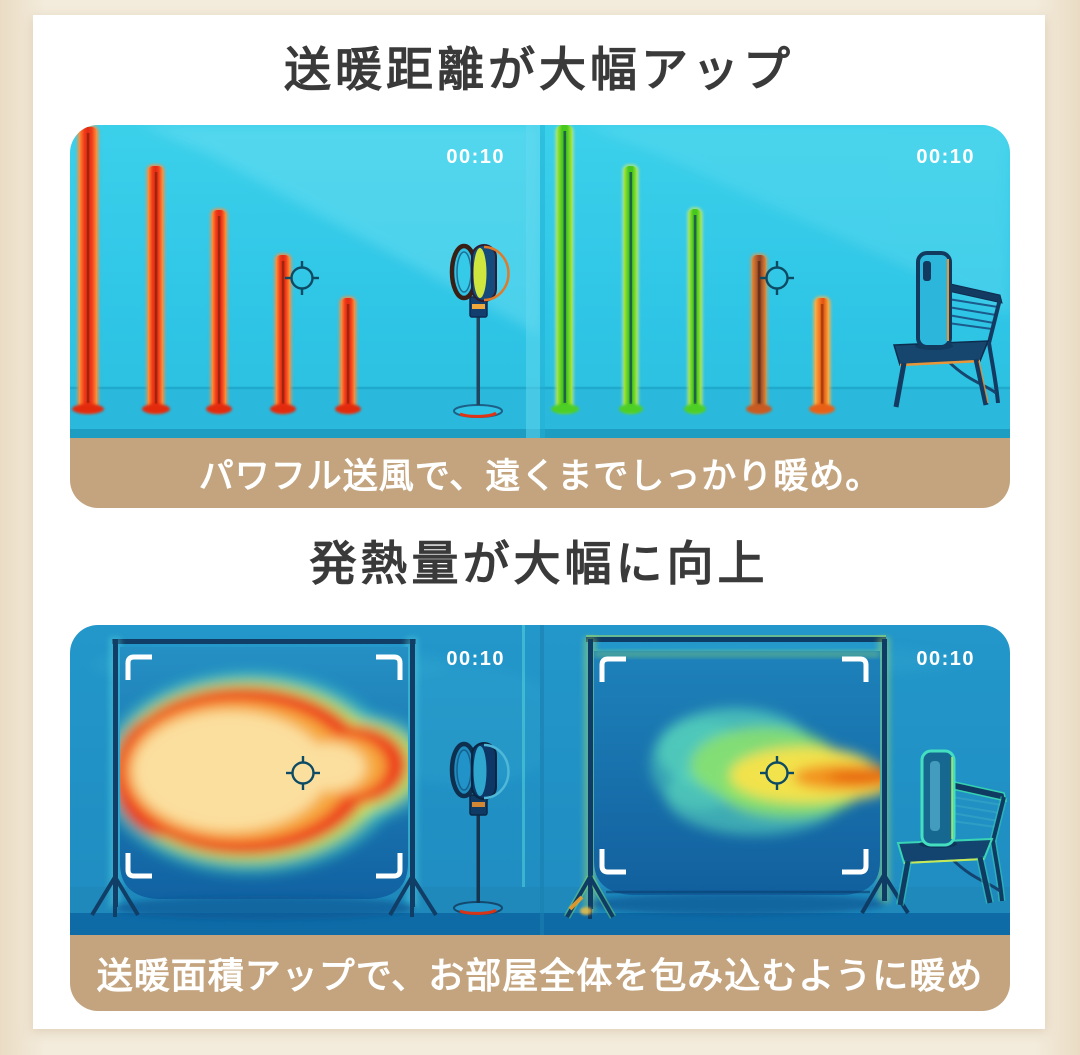  I want to click on thermal-panel-old-product: 00:10, so click(775, 281).